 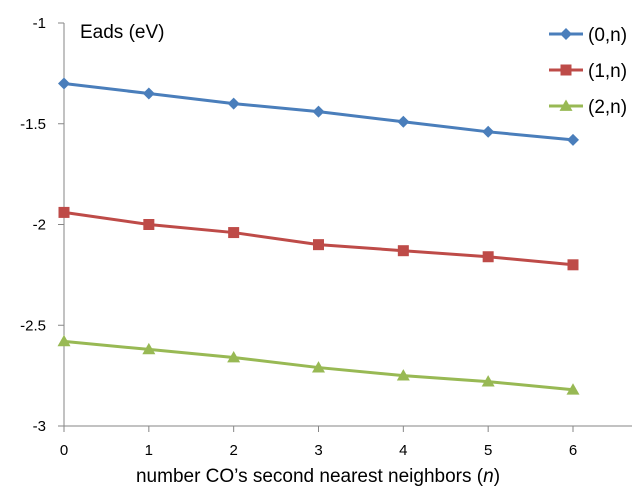 I want to click on legend-label: (2,n), so click(x=607, y=107).